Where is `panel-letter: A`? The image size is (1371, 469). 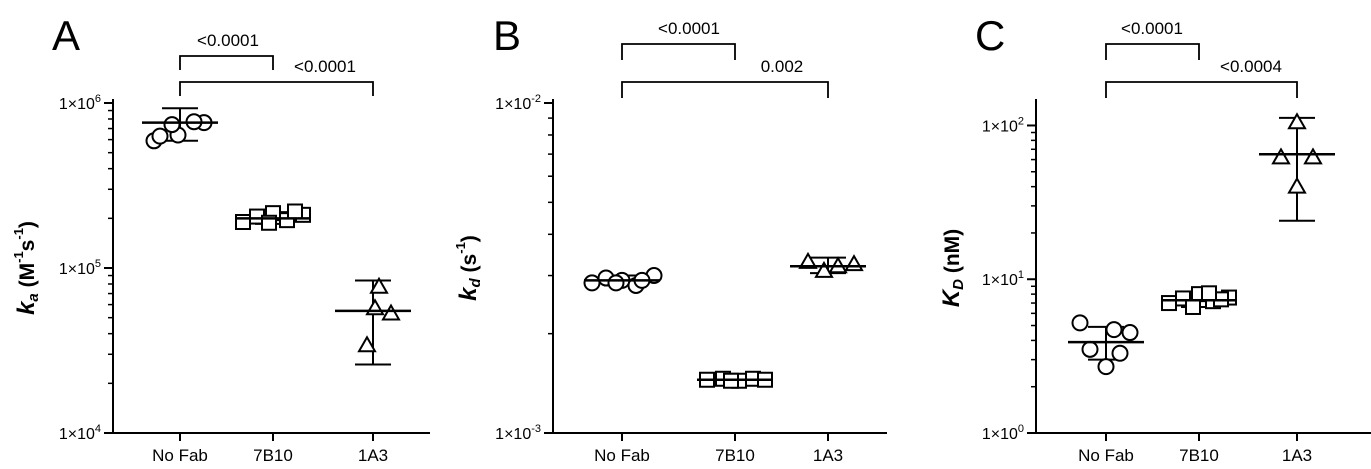
panel-letter: A is located at coordinates (66, 35).